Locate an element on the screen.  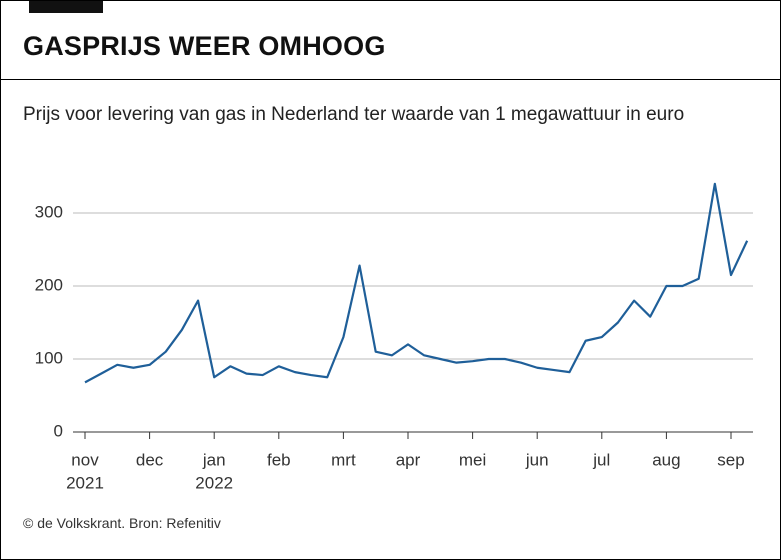
header-rule is located at coordinates (390, 79).